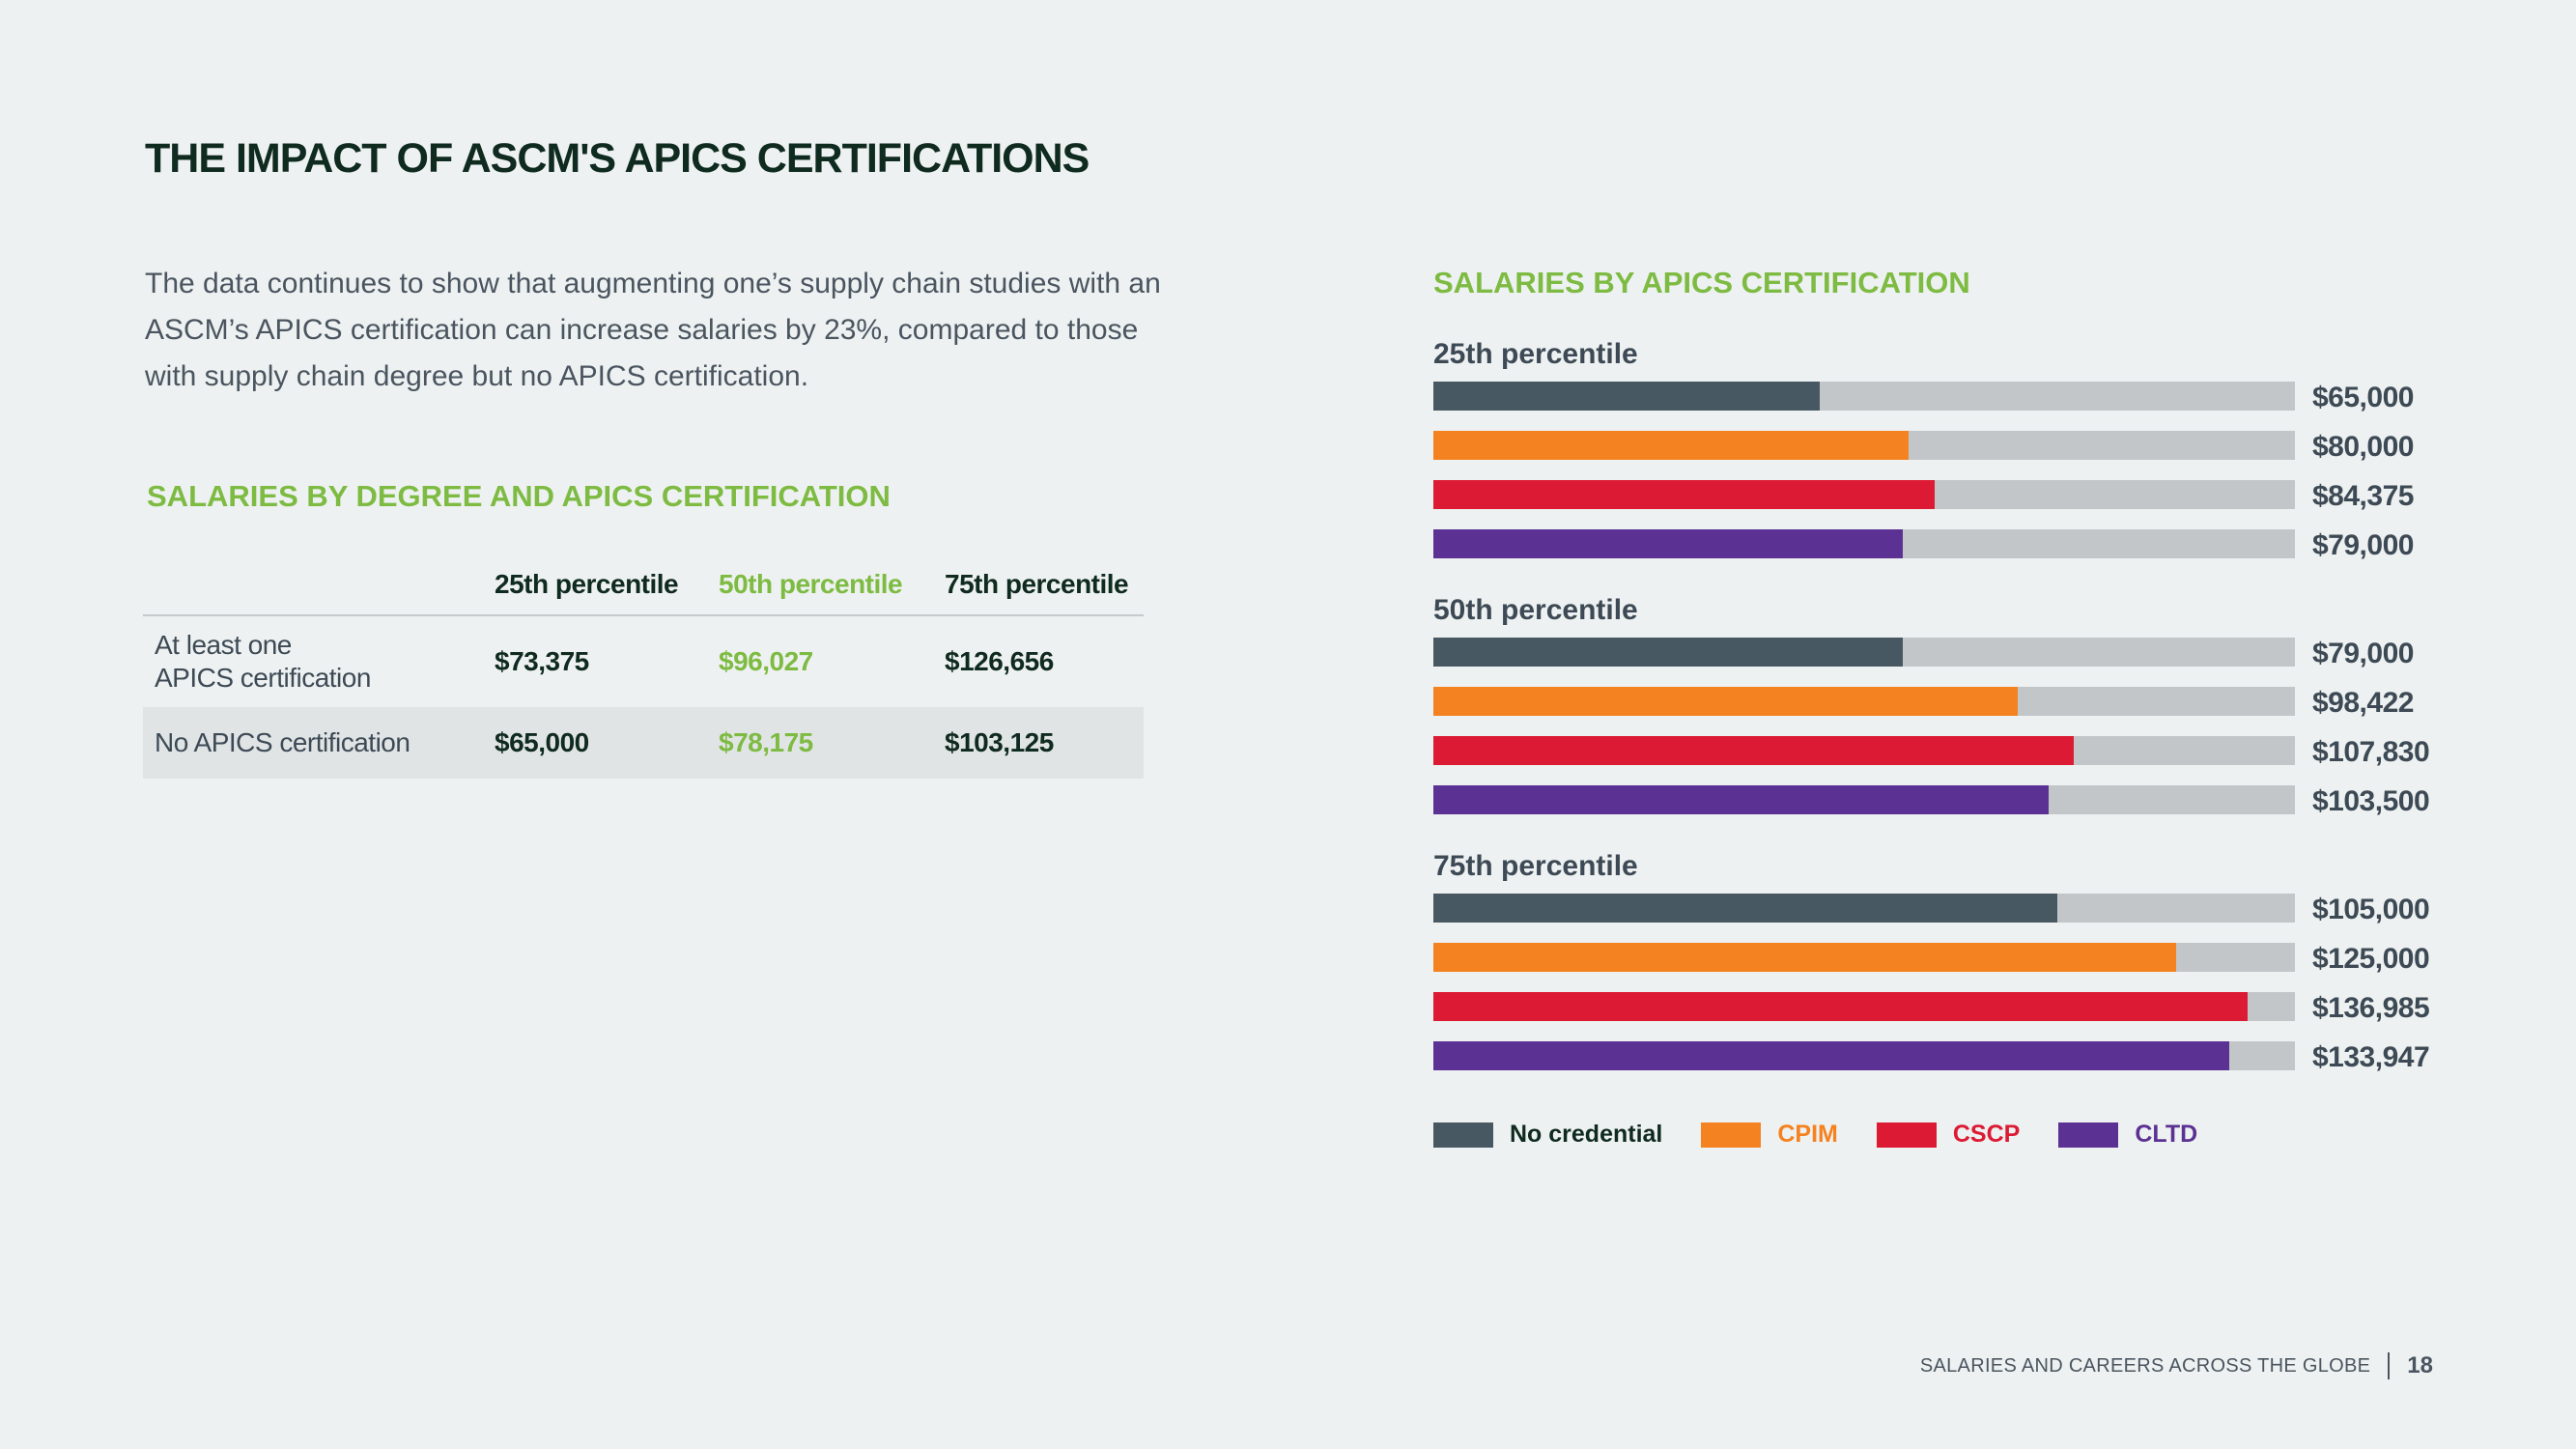 The image size is (2576, 1449). What do you see at coordinates (2363, 397) in the screenshot?
I see `bar-value-label: $65,000` at bounding box center [2363, 397].